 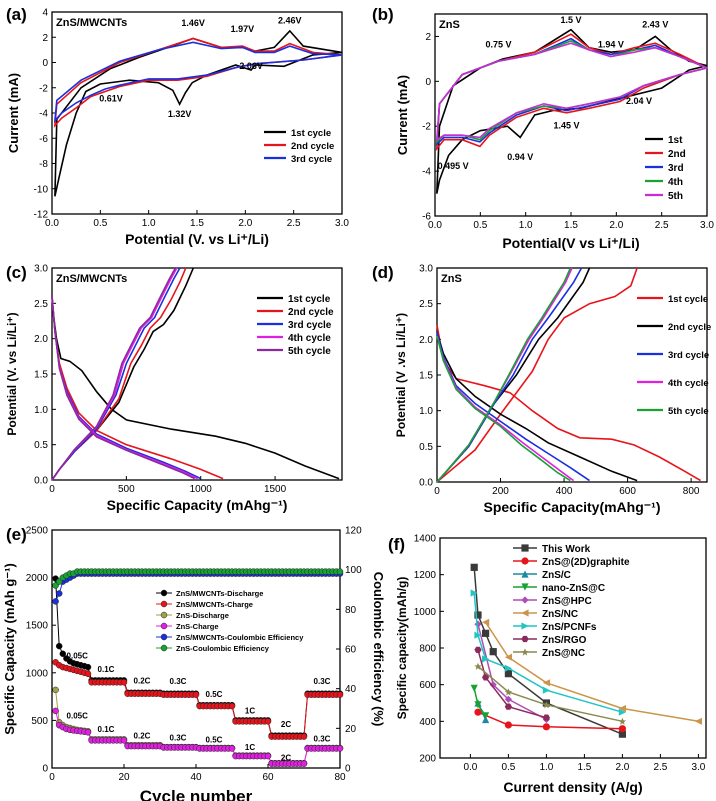 What do you see at coordinates (449, 25) in the screenshot?
I see `panel-title: ZnS` at bounding box center [449, 25].